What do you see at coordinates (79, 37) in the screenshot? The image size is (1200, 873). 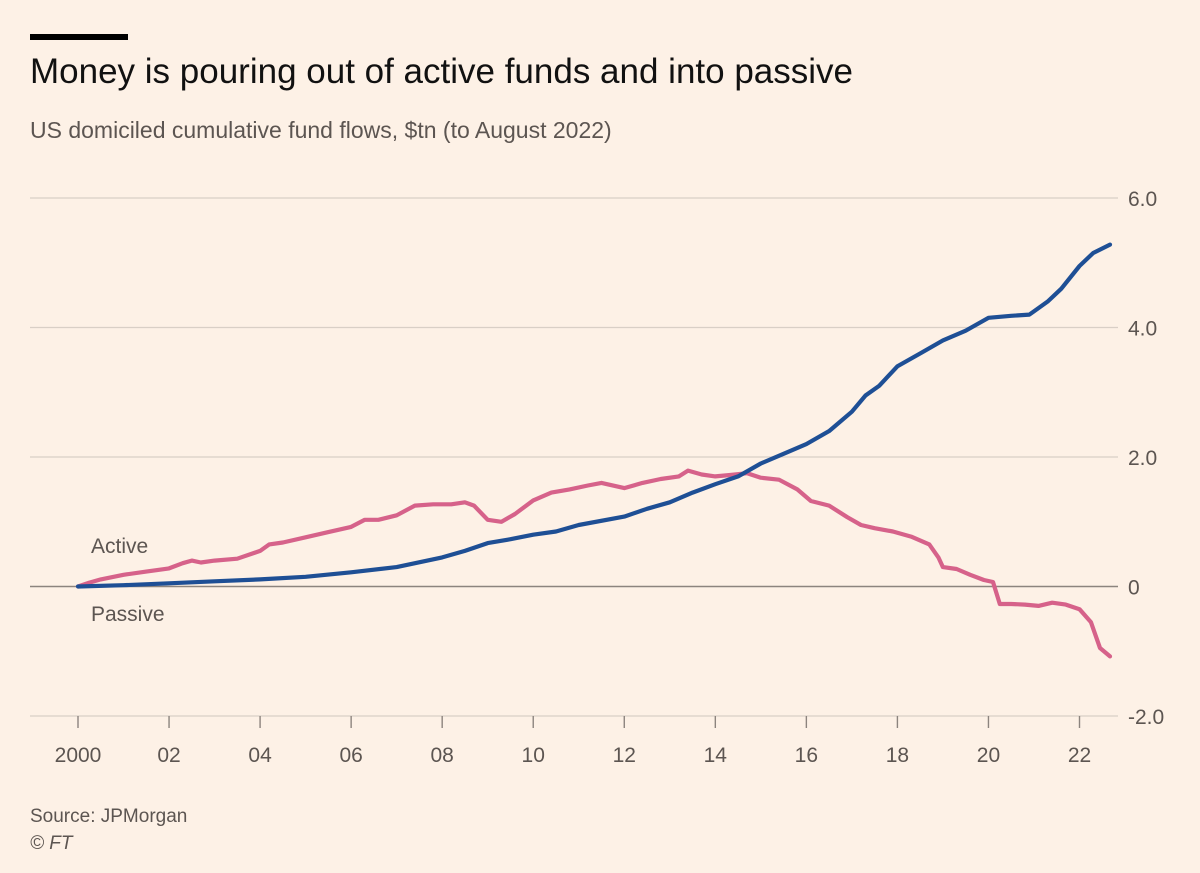 I see `ft-top-rule` at bounding box center [79, 37].